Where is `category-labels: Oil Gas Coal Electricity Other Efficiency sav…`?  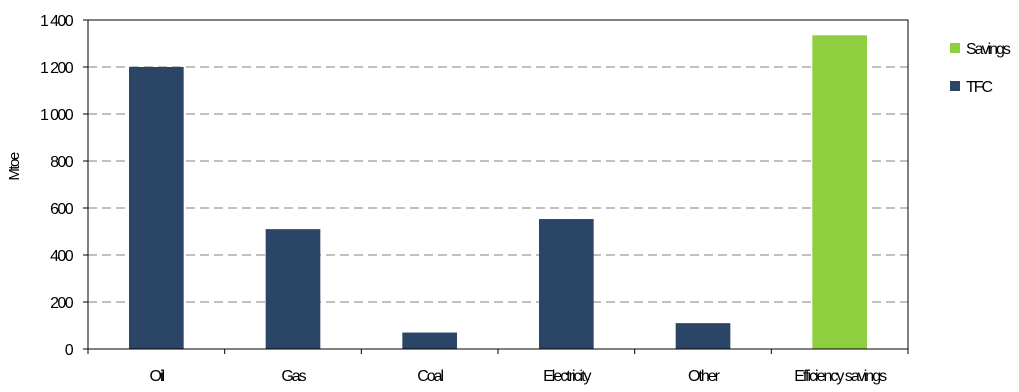
category-labels: Oil Gas Coal Electricity Other Efficiency sav… is located at coordinates (520, 376).